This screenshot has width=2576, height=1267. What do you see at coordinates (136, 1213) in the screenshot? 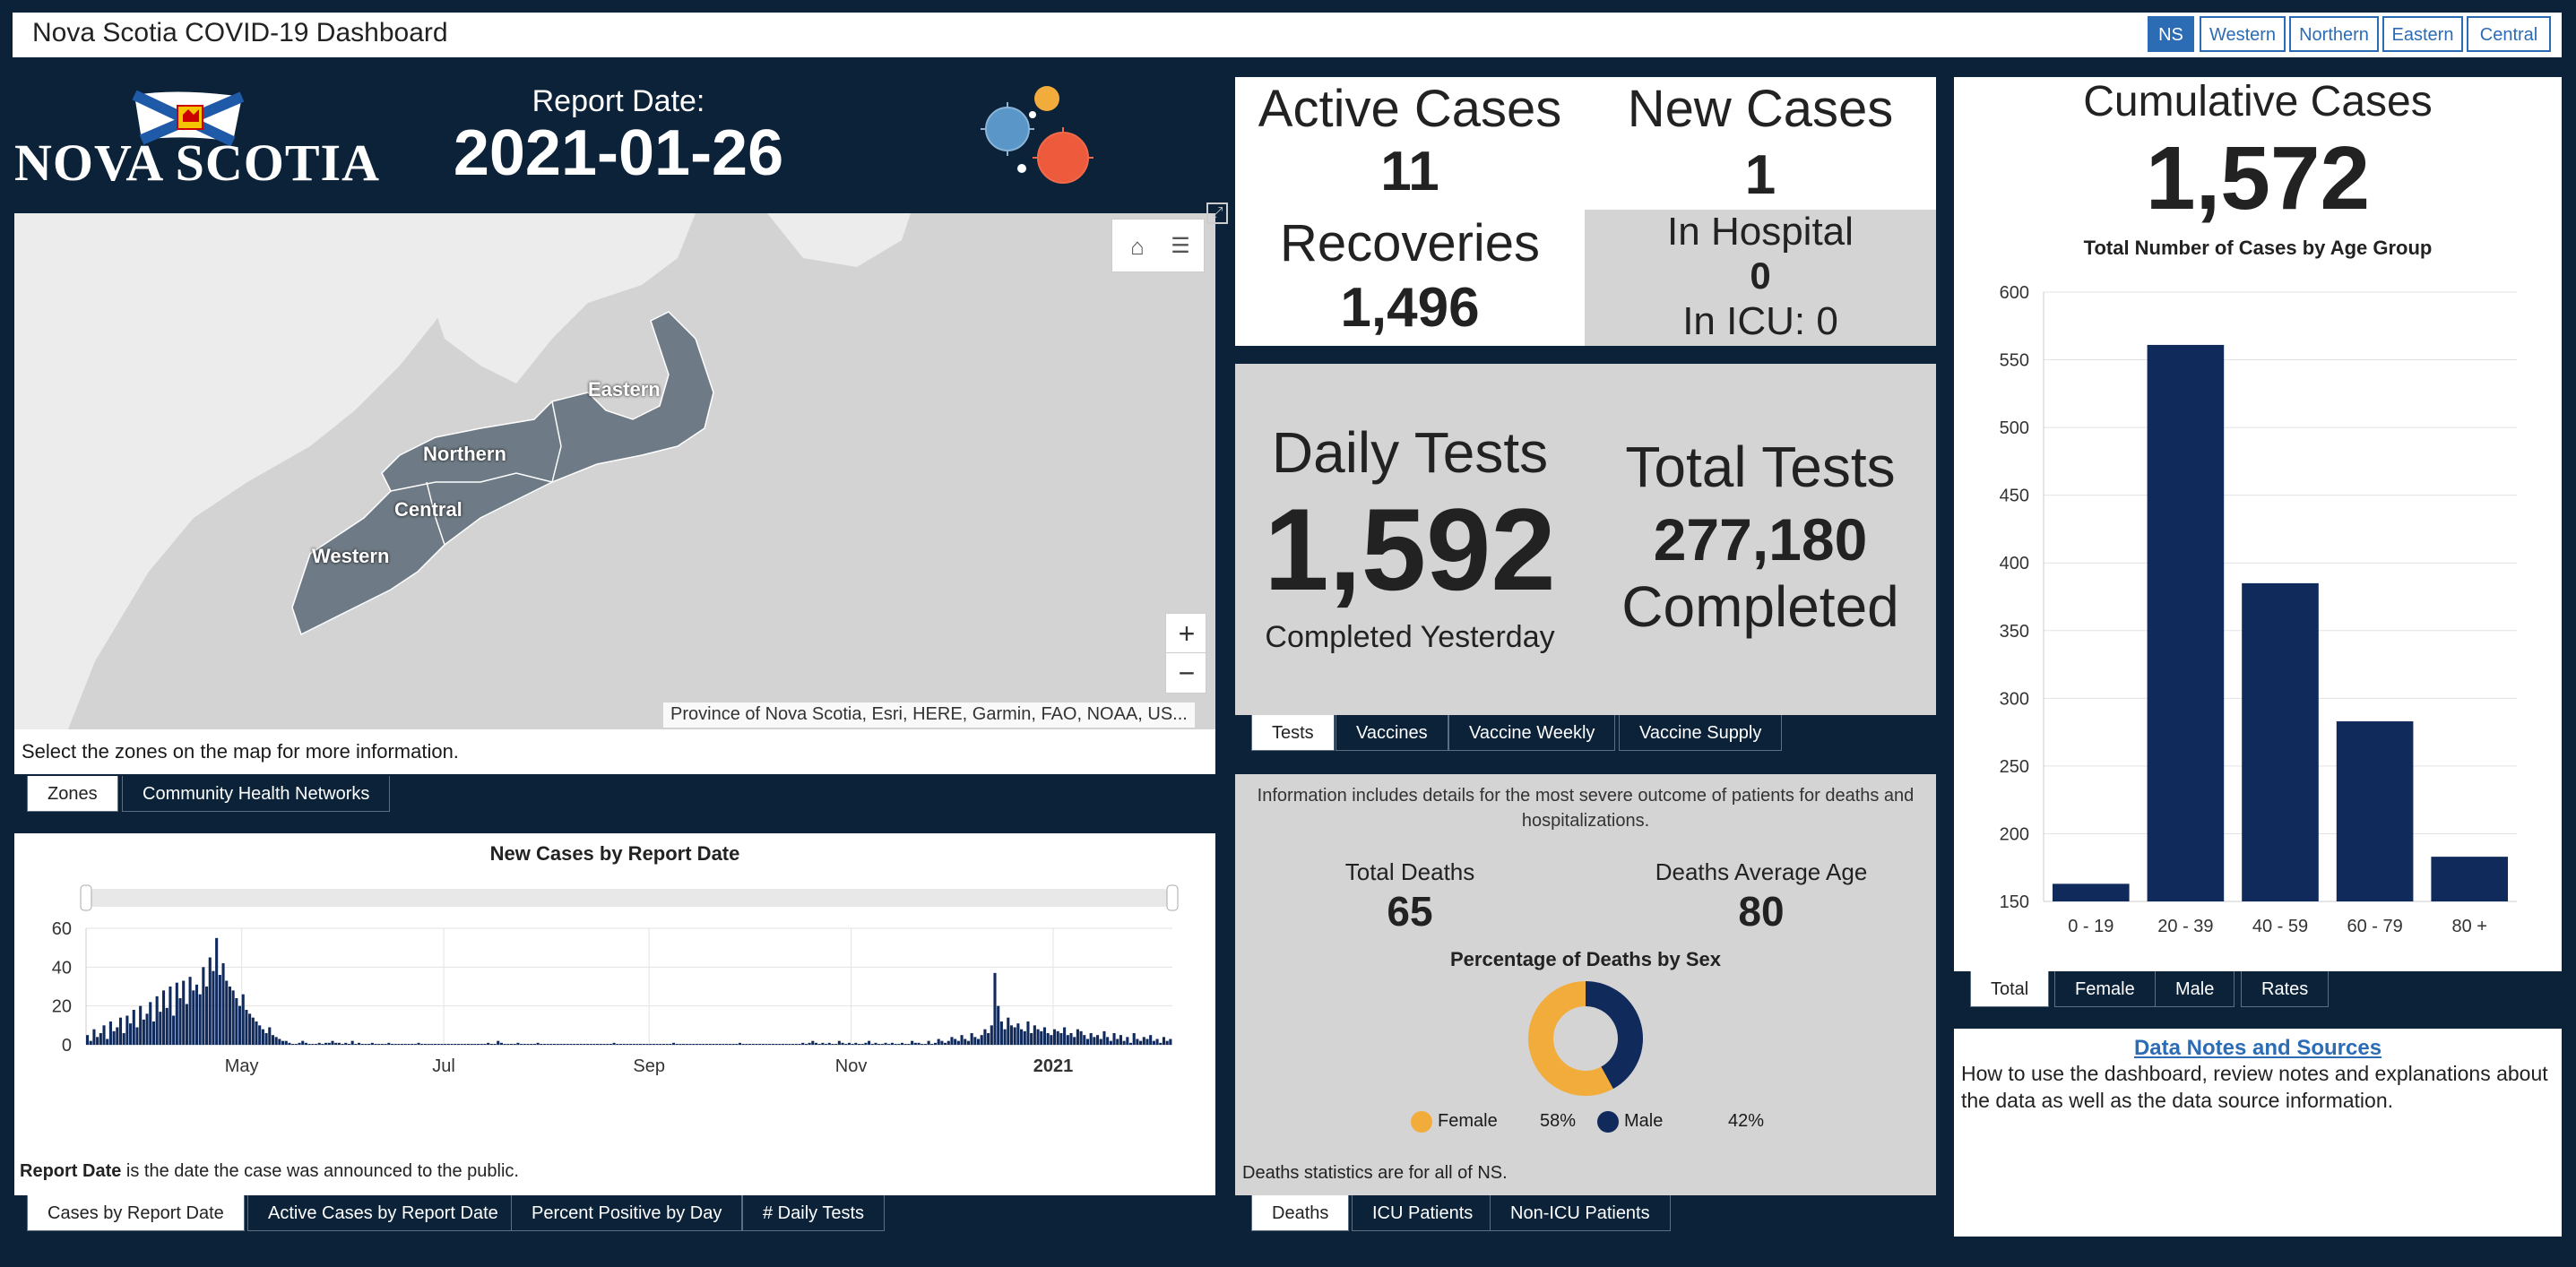
I see `tab-cases-by-report-date: Cases by Report Date` at bounding box center [136, 1213].